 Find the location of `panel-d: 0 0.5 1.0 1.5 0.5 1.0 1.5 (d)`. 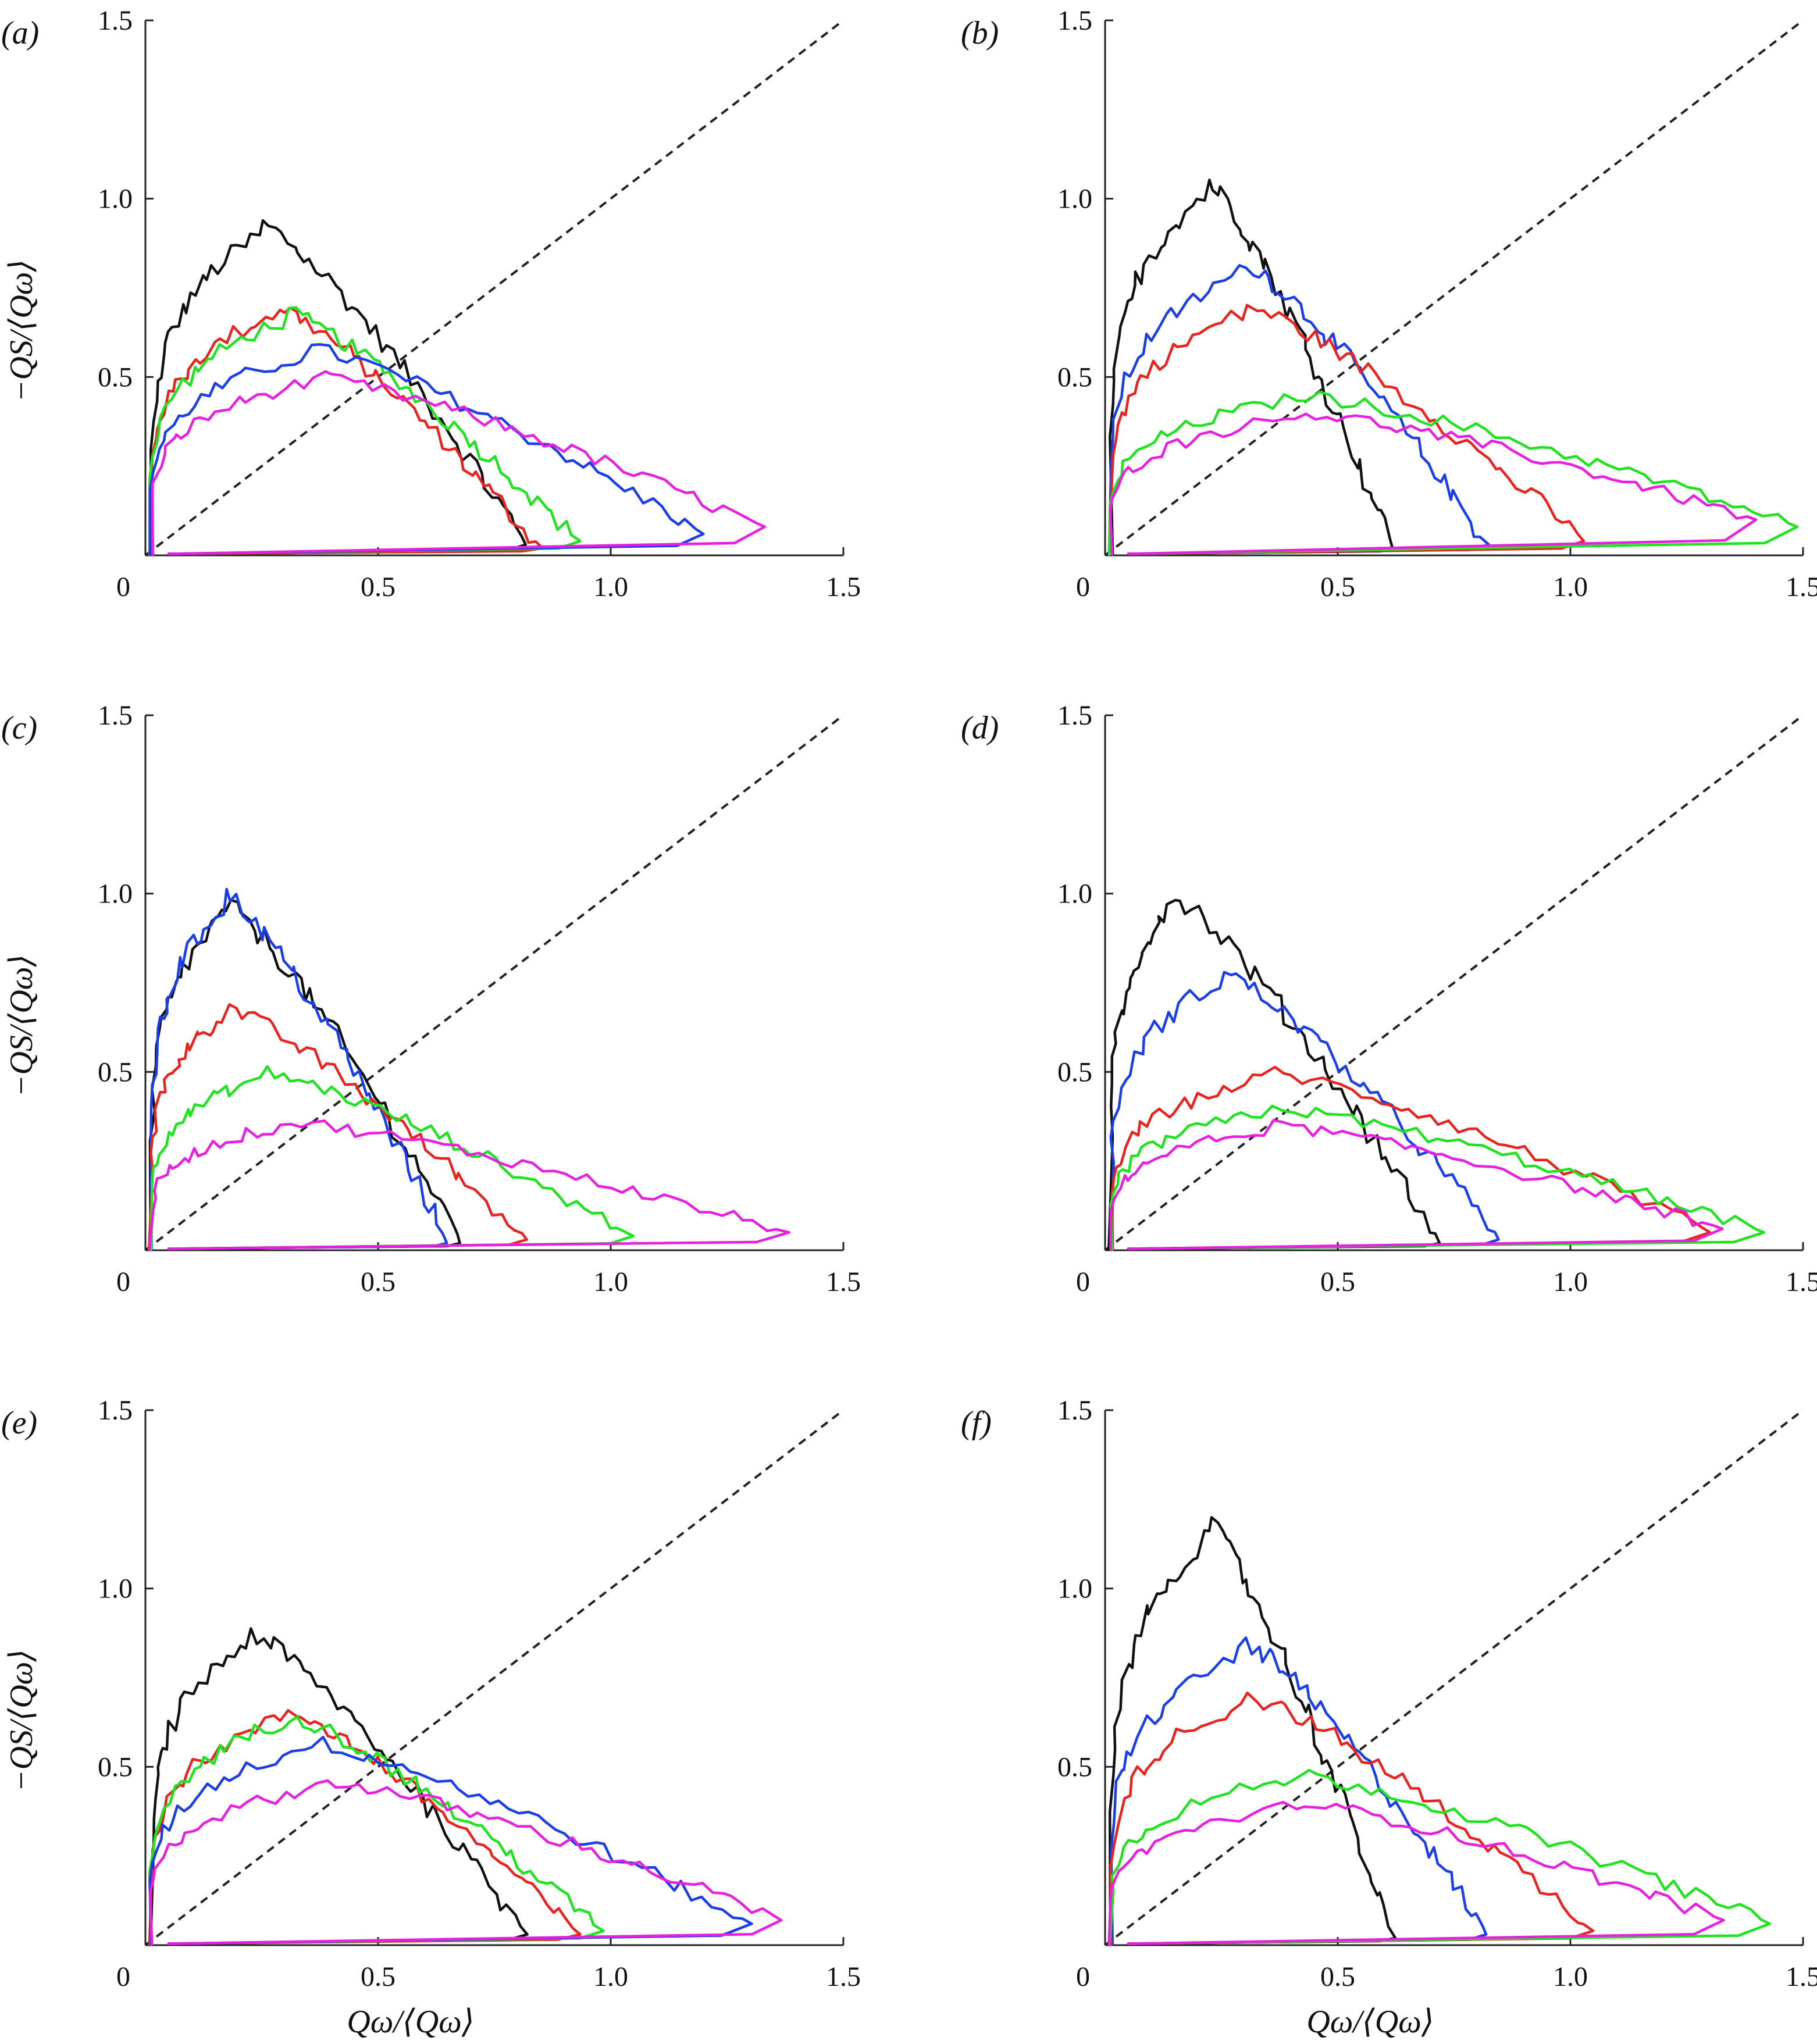

panel-d: 0 0.5 1.0 1.5 0.5 1.0 1.5 (d) is located at coordinates (1389, 998).